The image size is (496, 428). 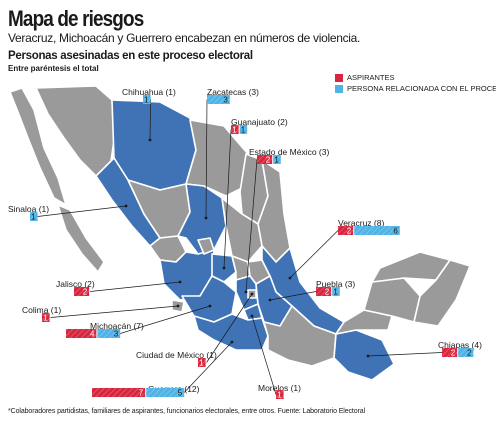 I want to click on legend-label: PERSONA RELACIONADA CON EL PROCESO*, so click(x=421, y=88).